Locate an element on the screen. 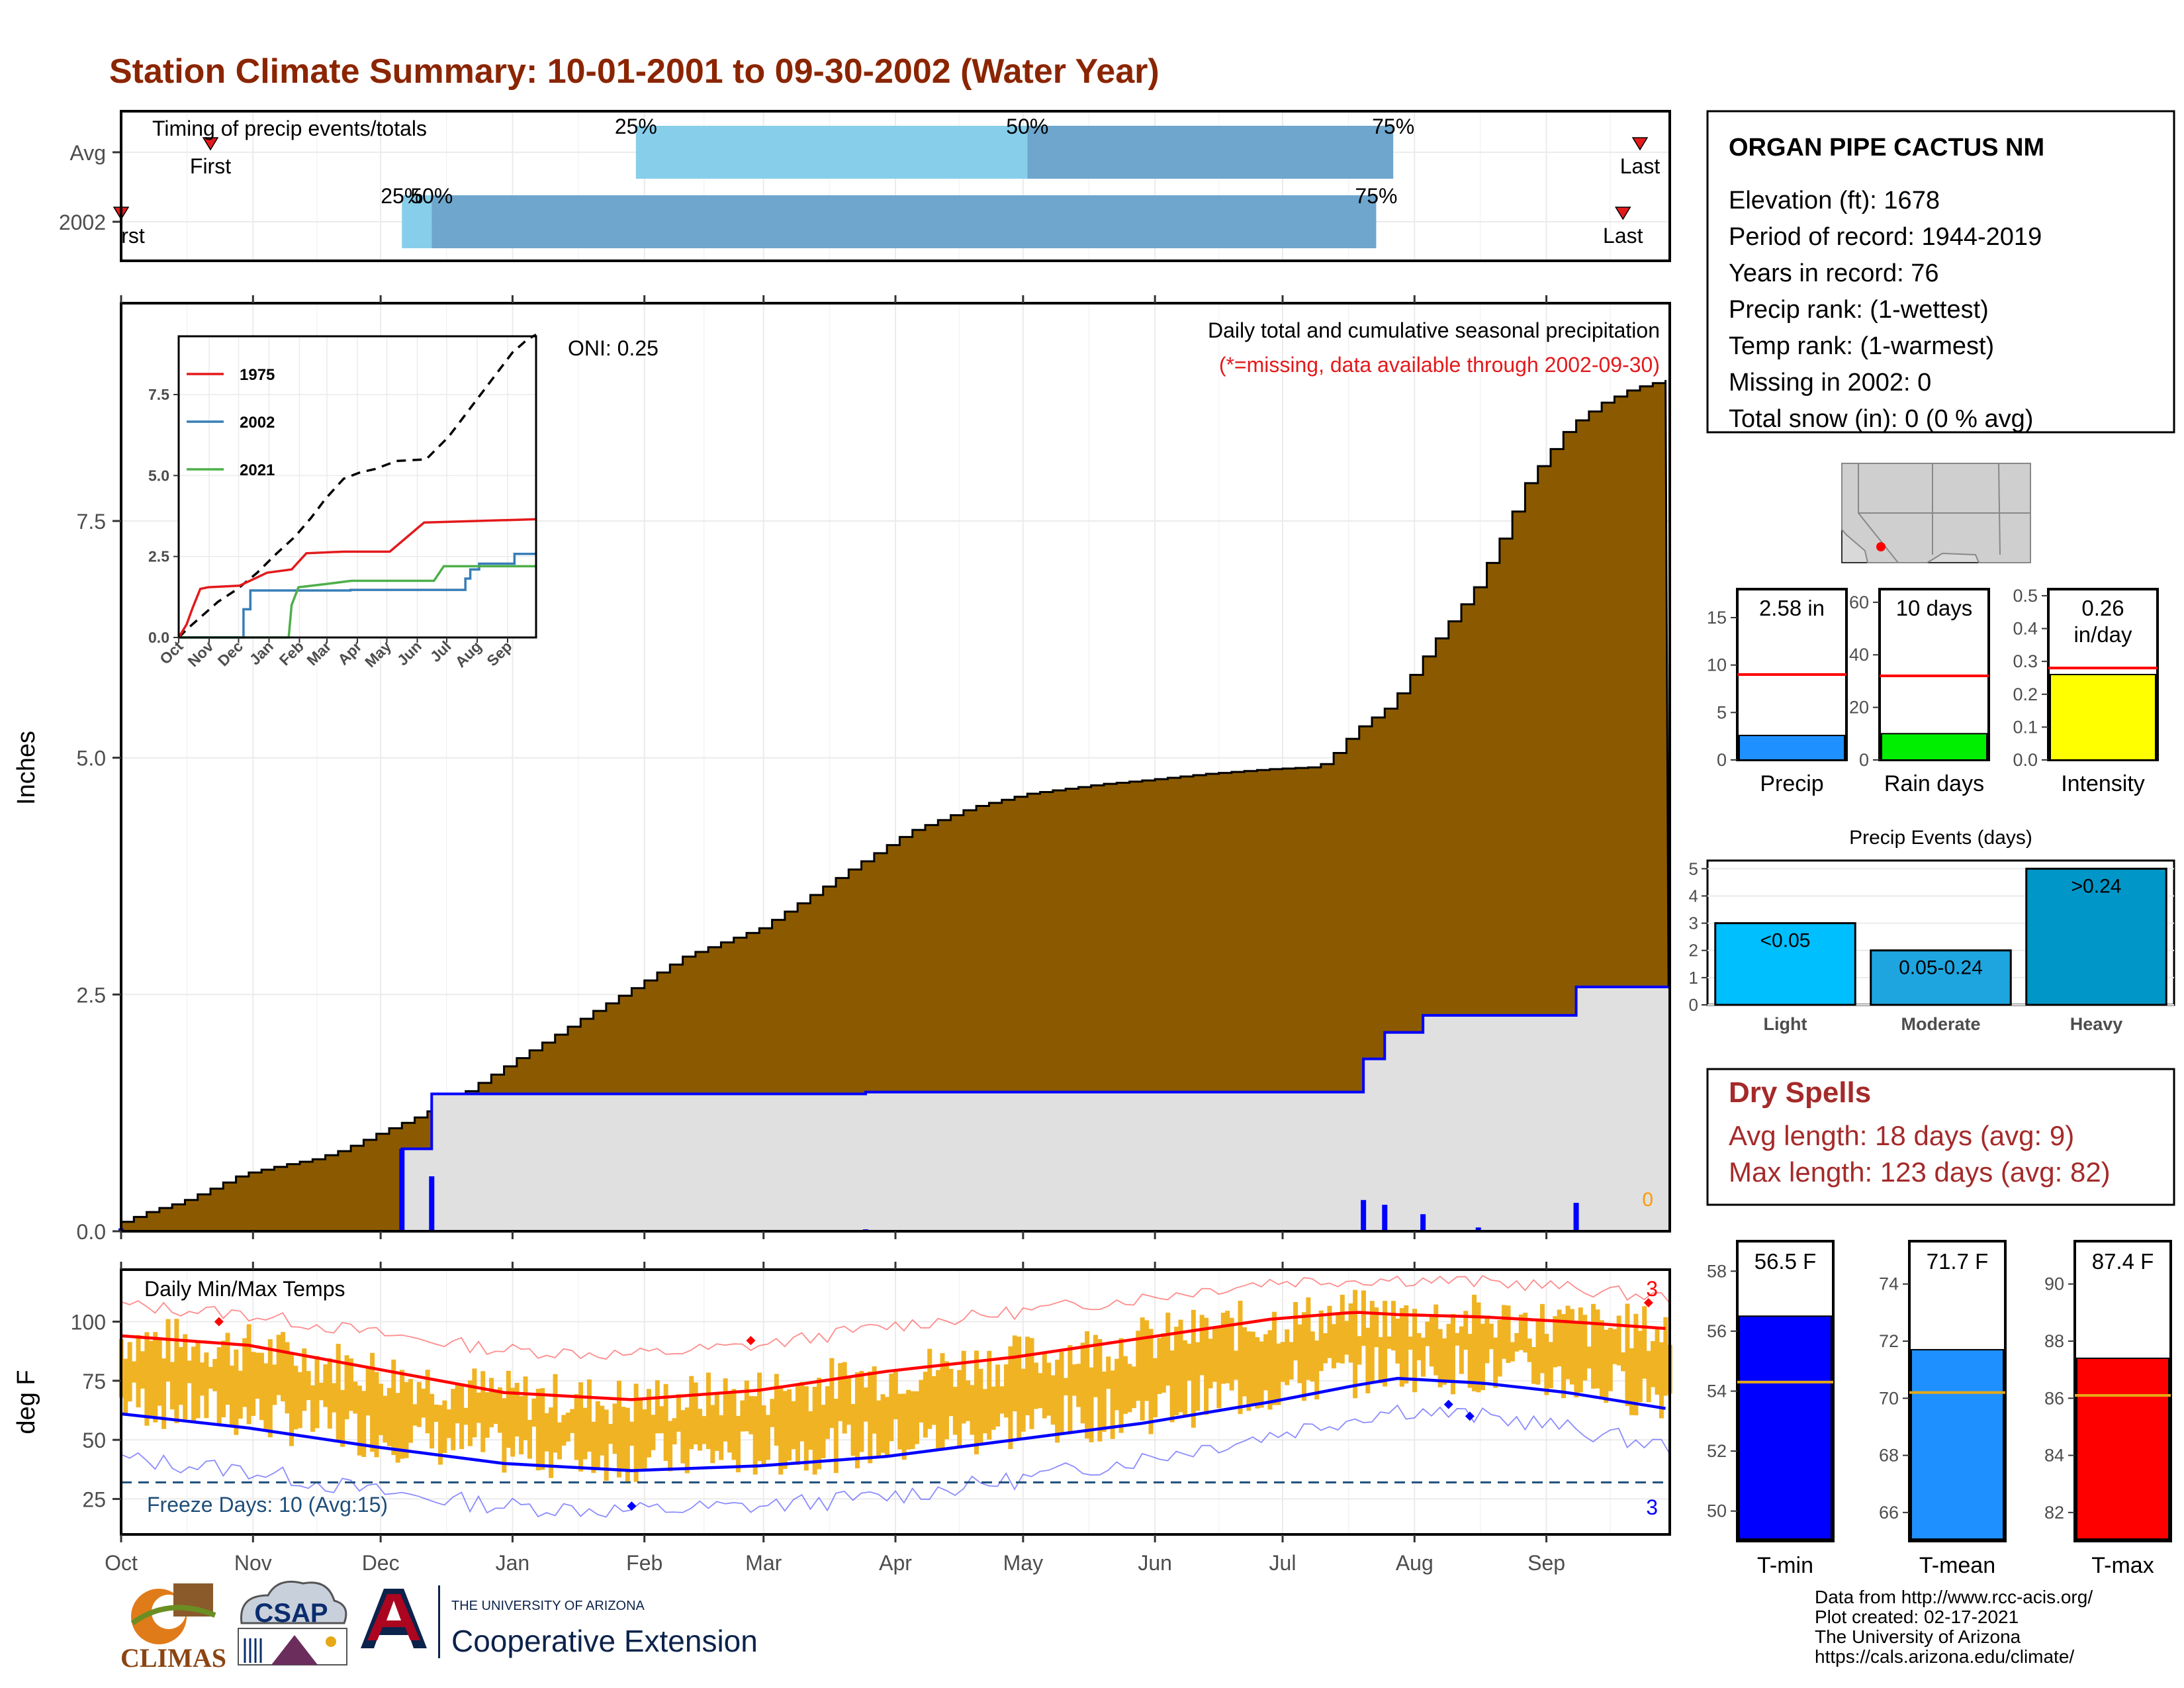 Image resolution: width=2184 pixels, height=1688 pixels. month-label: Mar is located at coordinates (763, 1563).